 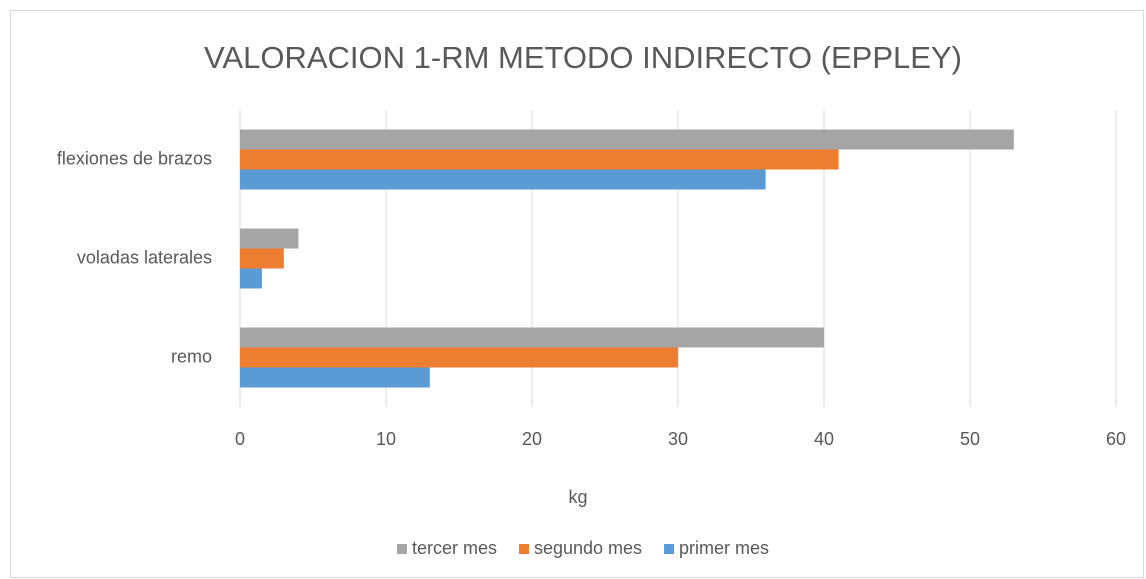 What do you see at coordinates (824, 439) in the screenshot?
I see `x-tick-label: 40` at bounding box center [824, 439].